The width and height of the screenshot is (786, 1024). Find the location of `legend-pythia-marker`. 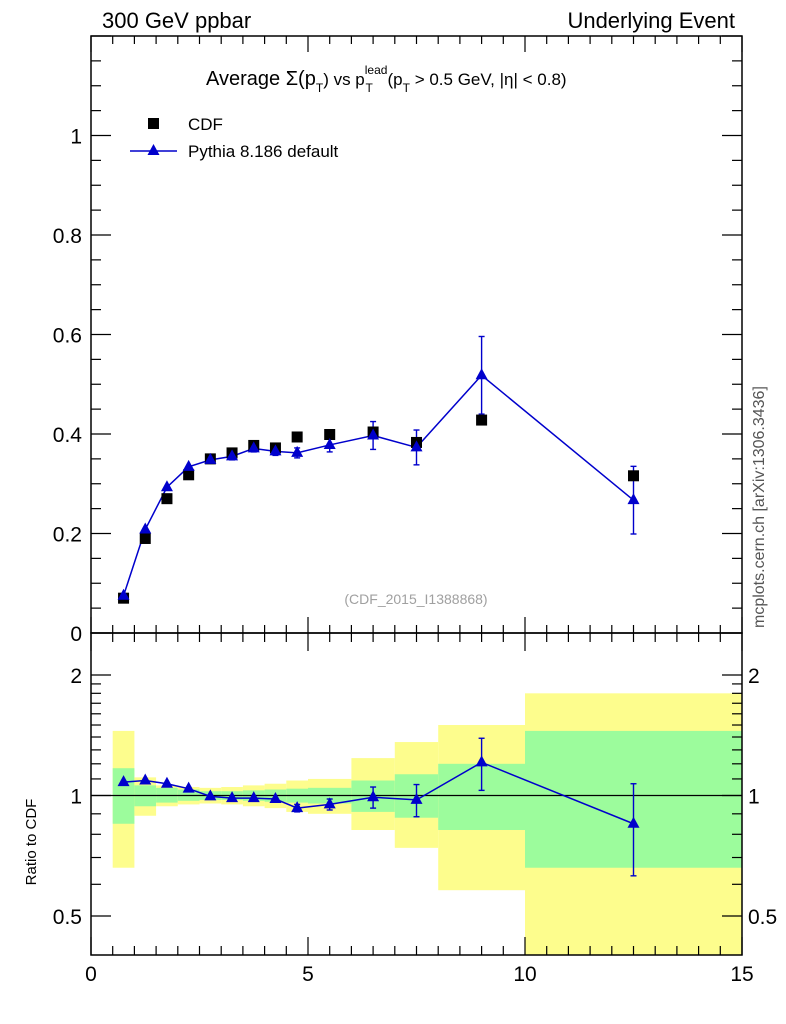

legend-pythia-marker is located at coordinates (153, 149).